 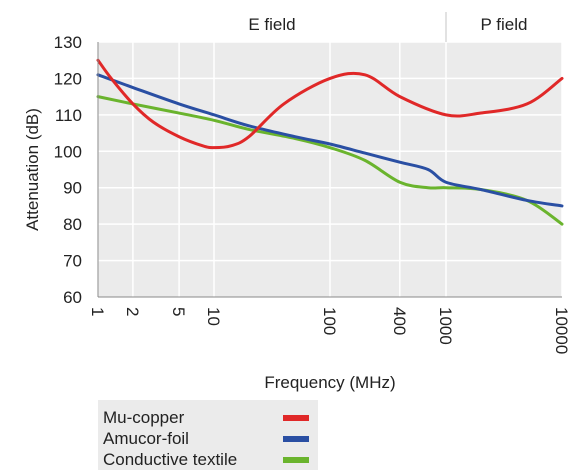 What do you see at coordinates (504, 24) in the screenshot?
I see `region-label: P field` at bounding box center [504, 24].